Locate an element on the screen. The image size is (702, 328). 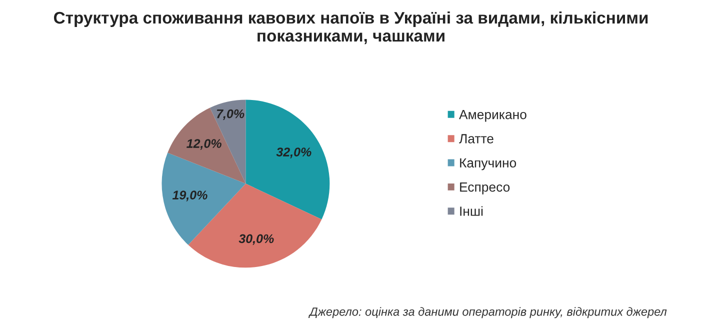
chart-title: Структура споживання кавових напоїв в Україні за видами, кількісними показниками, чашками is located at coordinates (351, 27).